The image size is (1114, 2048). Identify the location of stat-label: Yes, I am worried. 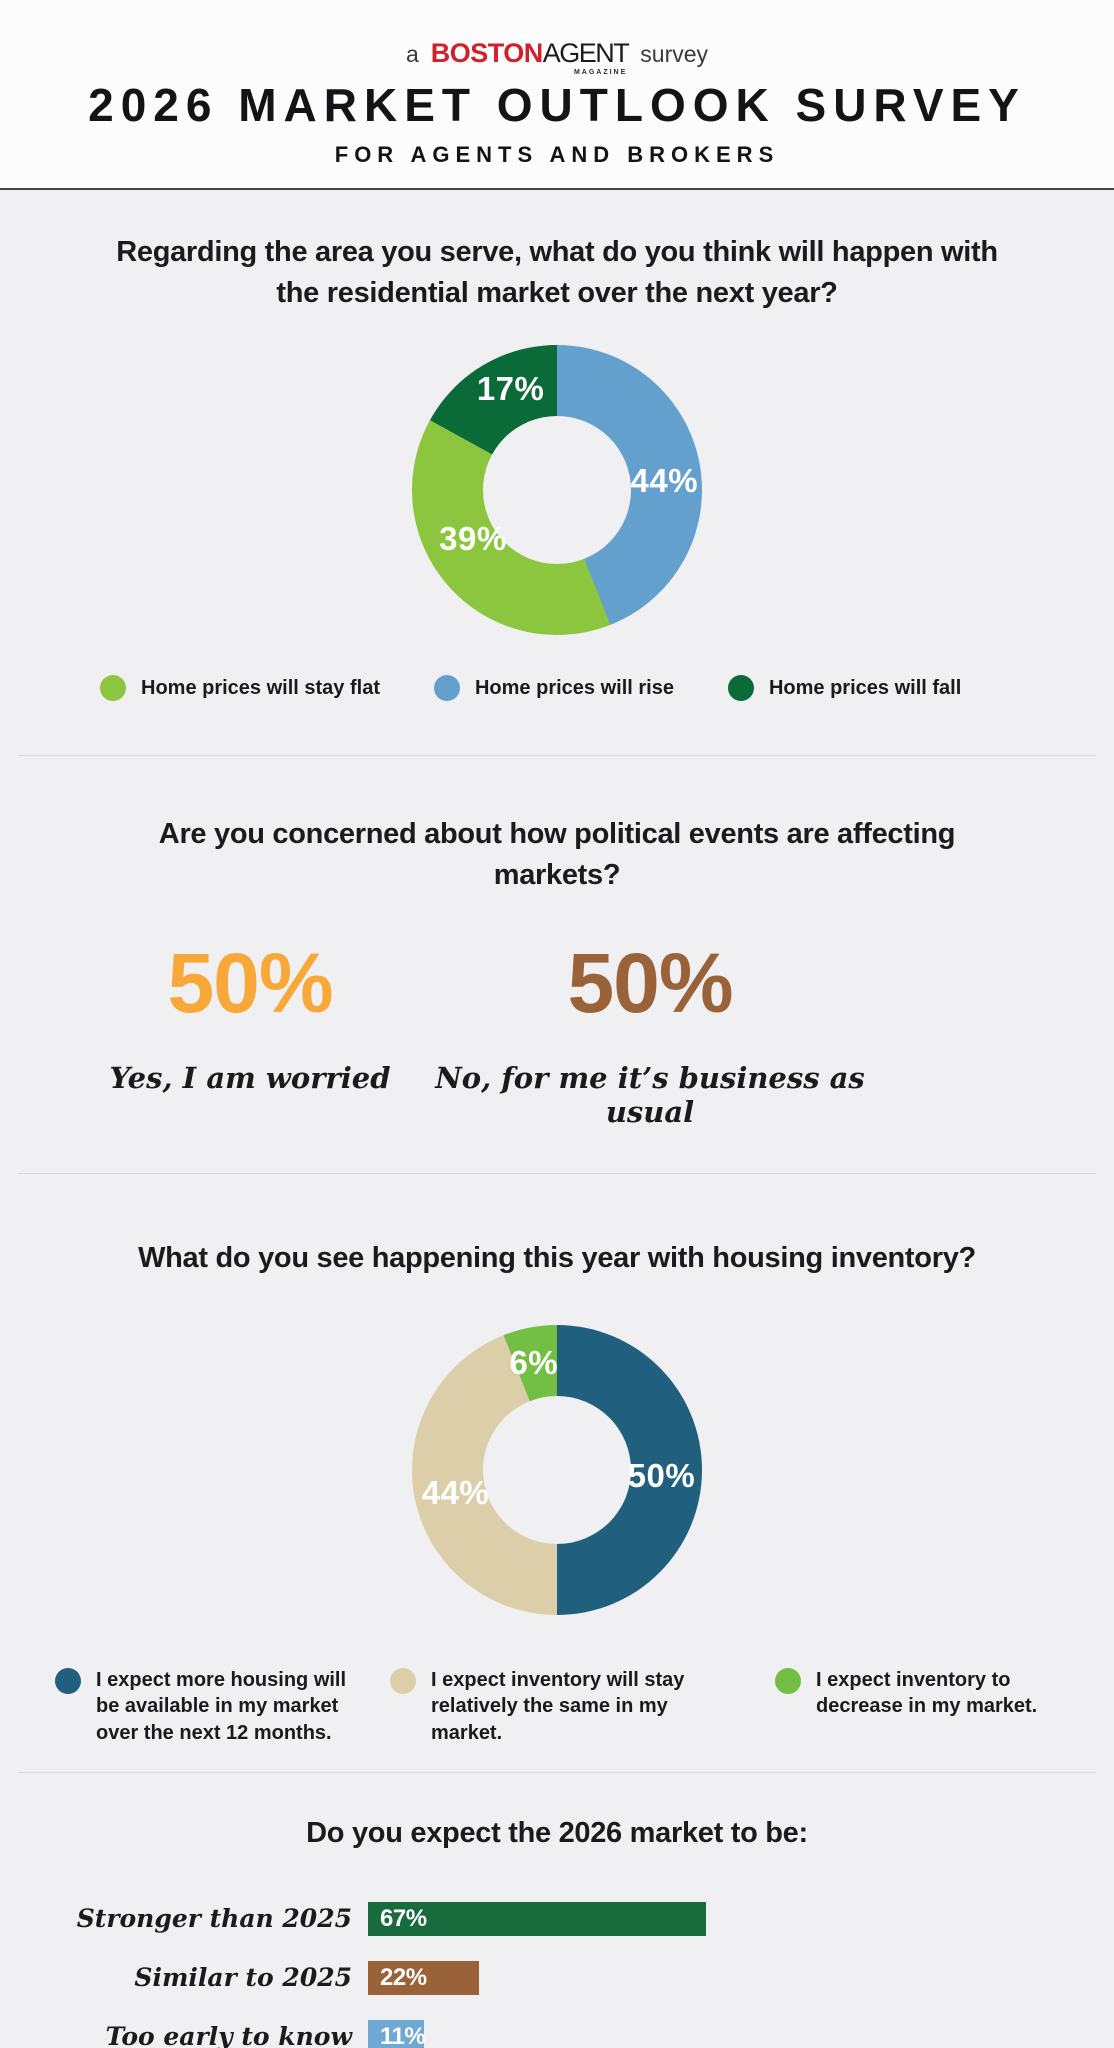
(250, 1078).